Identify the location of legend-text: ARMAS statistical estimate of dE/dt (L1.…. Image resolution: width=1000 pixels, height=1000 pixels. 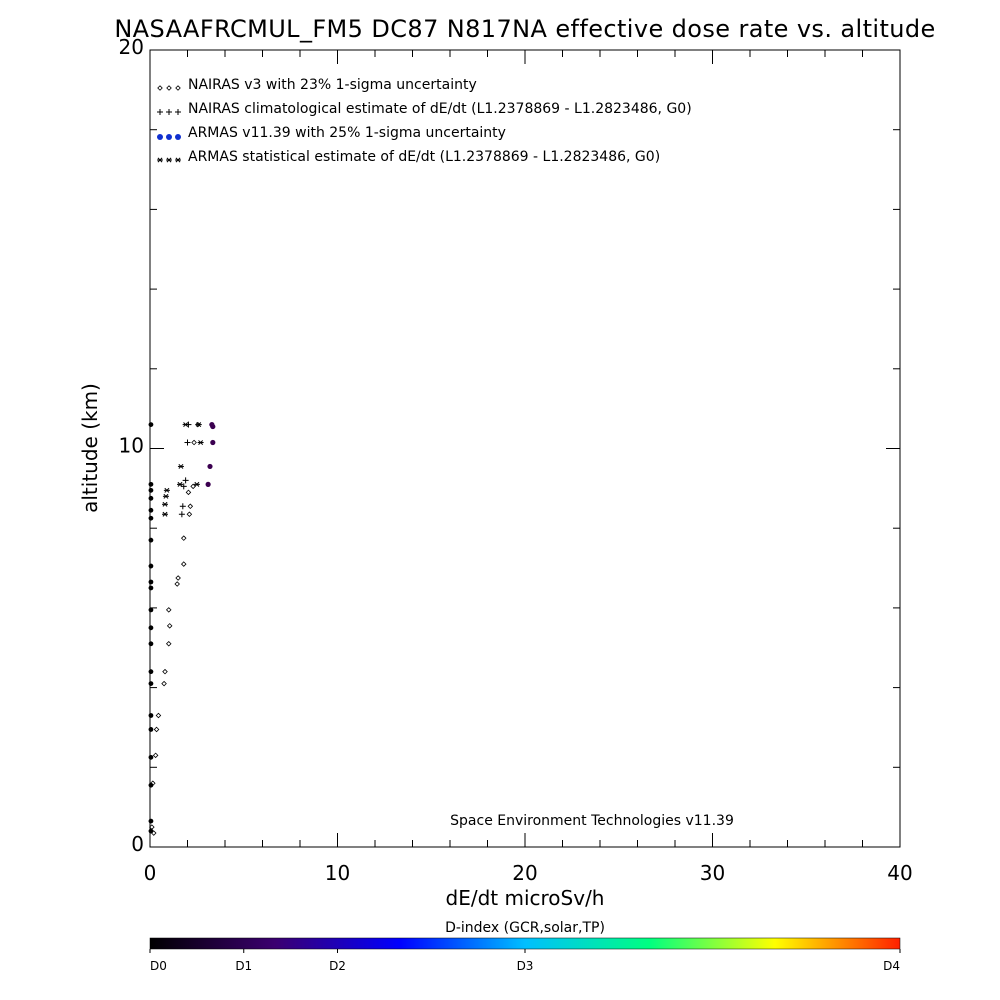
(424, 157).